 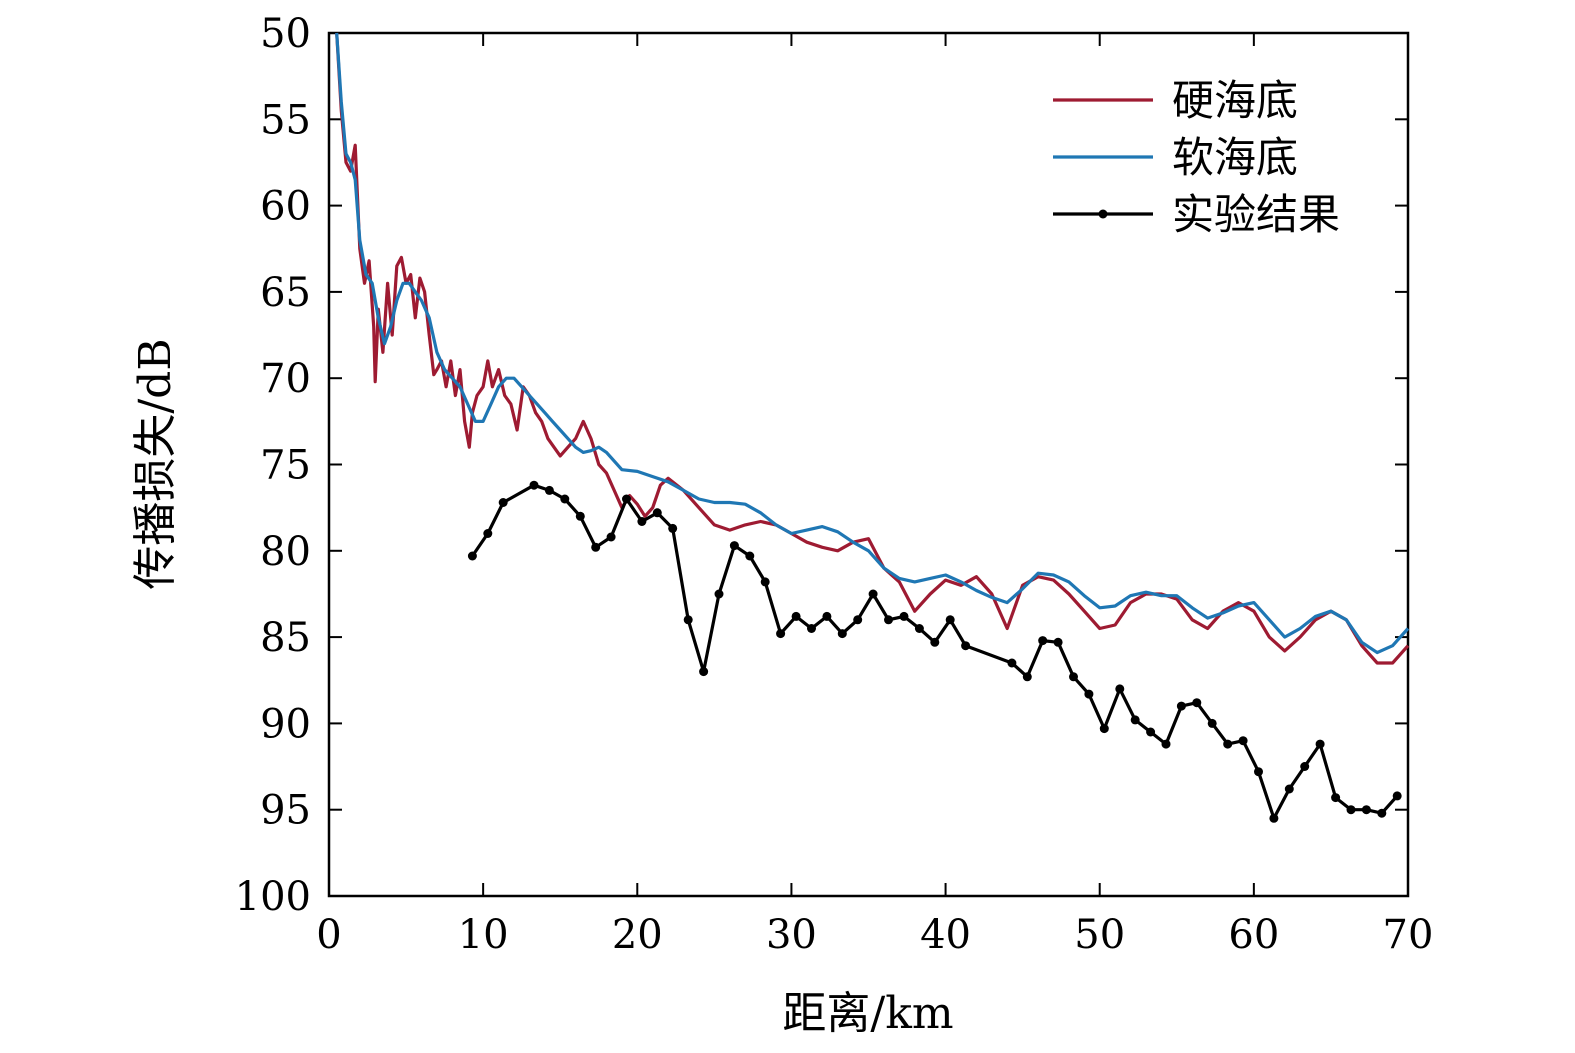 I want to click on x-tick-label: 50, so click(x=1099, y=935).